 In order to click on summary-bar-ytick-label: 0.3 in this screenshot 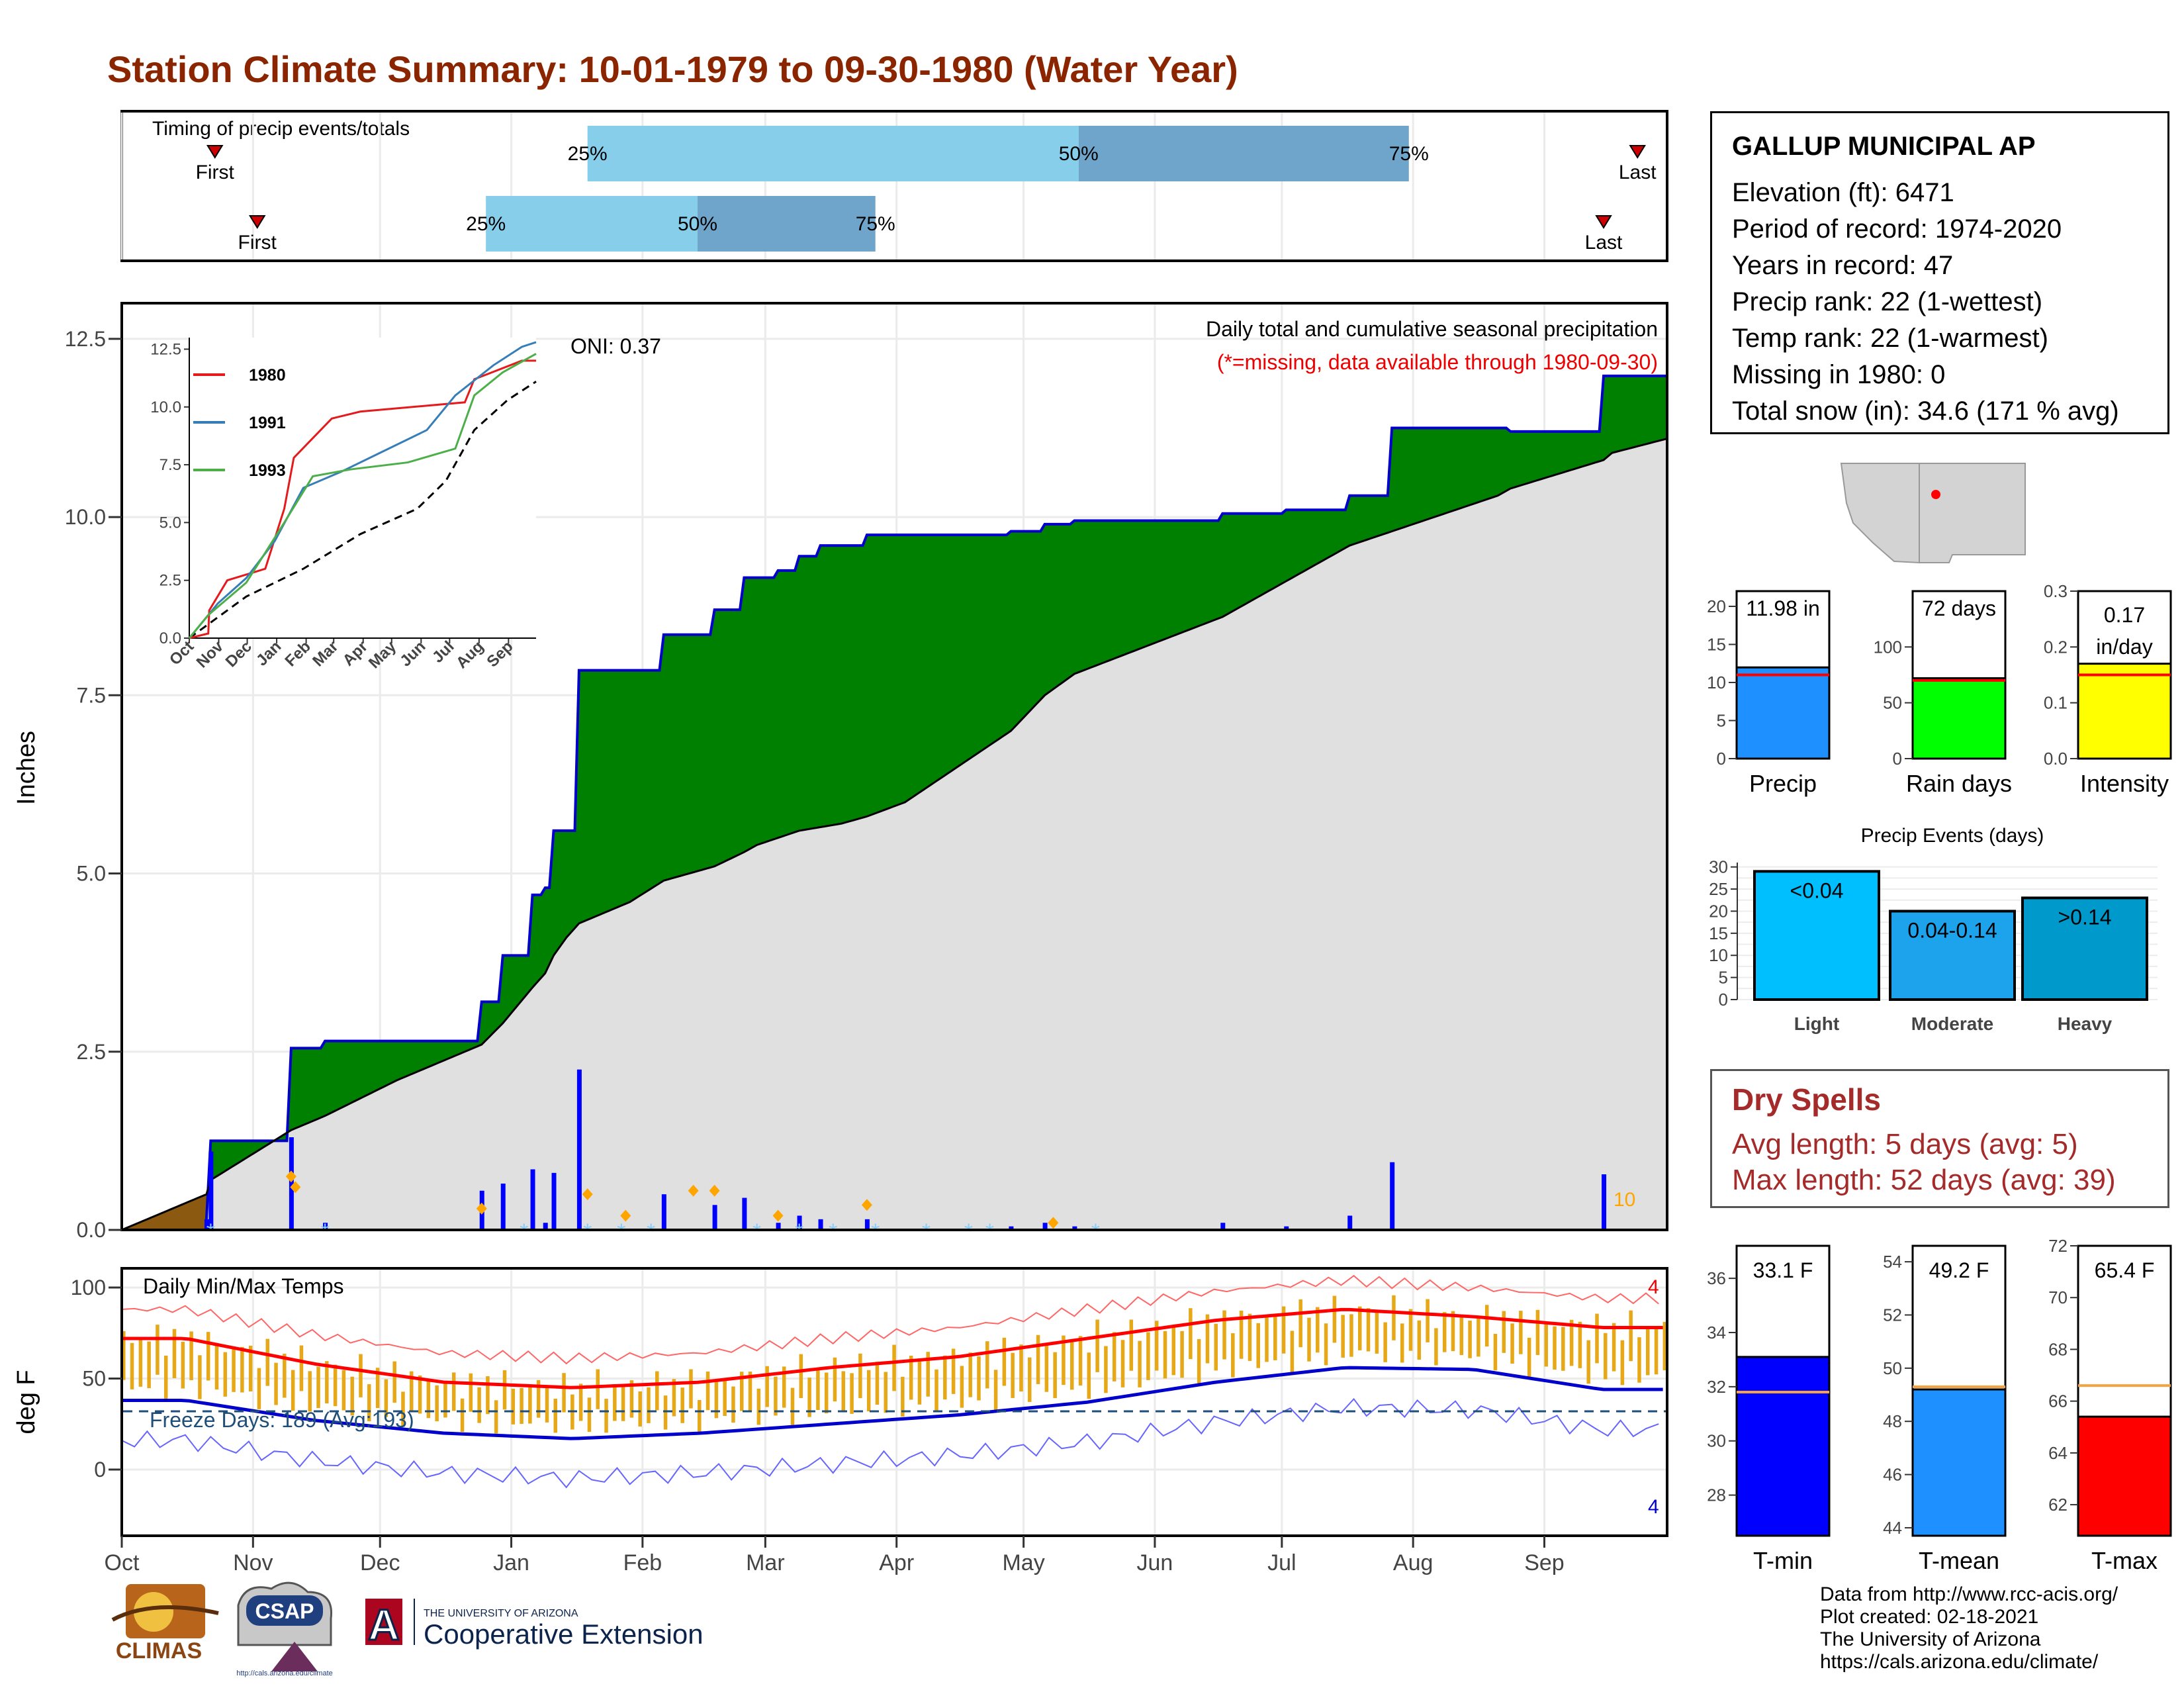, I will do `click(2056, 591)`.